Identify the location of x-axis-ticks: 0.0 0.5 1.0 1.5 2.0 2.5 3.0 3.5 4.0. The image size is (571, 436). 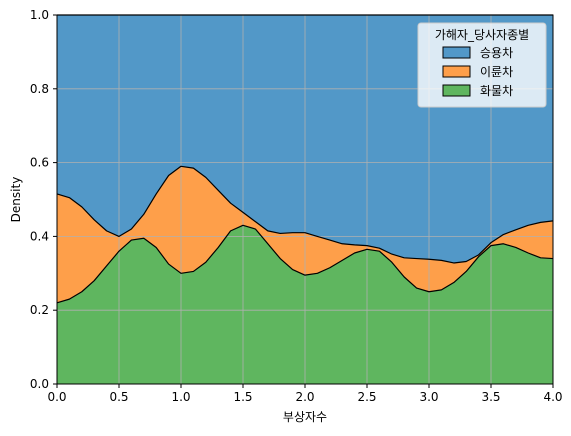
(305, 394).